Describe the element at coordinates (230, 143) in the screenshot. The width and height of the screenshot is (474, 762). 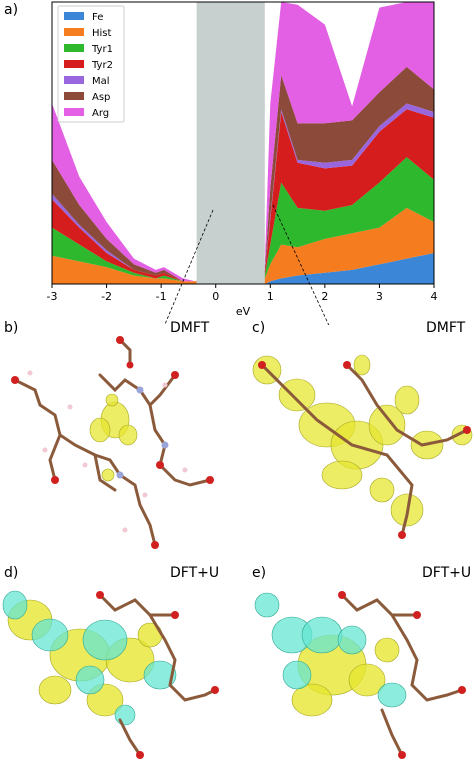
I see `gap-region` at that location.